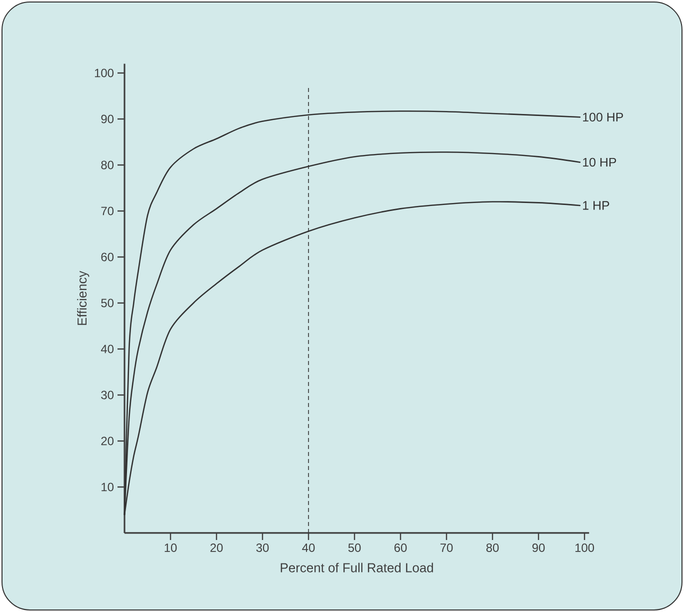 The height and width of the screenshot is (612, 684). I want to click on y-tick-label: 10, so click(108, 487).